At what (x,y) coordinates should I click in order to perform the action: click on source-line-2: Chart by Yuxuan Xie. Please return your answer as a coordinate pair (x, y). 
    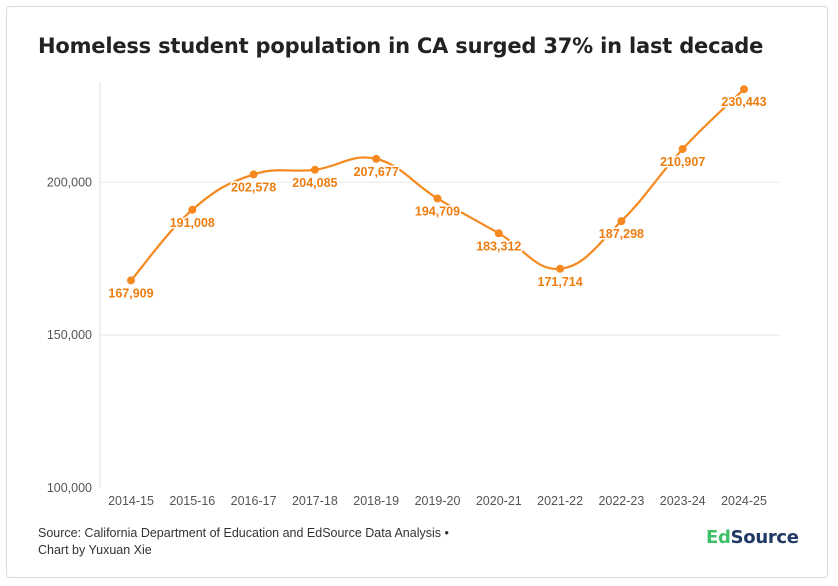
    Looking at the image, I should click on (95, 550).